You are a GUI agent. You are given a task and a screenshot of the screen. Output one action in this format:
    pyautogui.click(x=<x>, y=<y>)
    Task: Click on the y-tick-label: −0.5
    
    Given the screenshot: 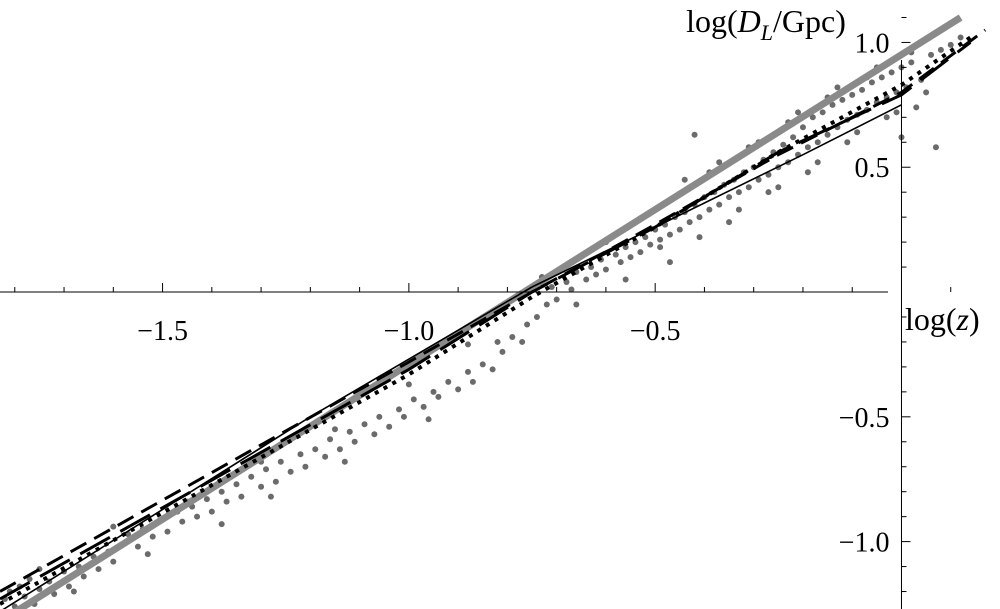 What is the action you would take?
    pyautogui.click(x=864, y=418)
    